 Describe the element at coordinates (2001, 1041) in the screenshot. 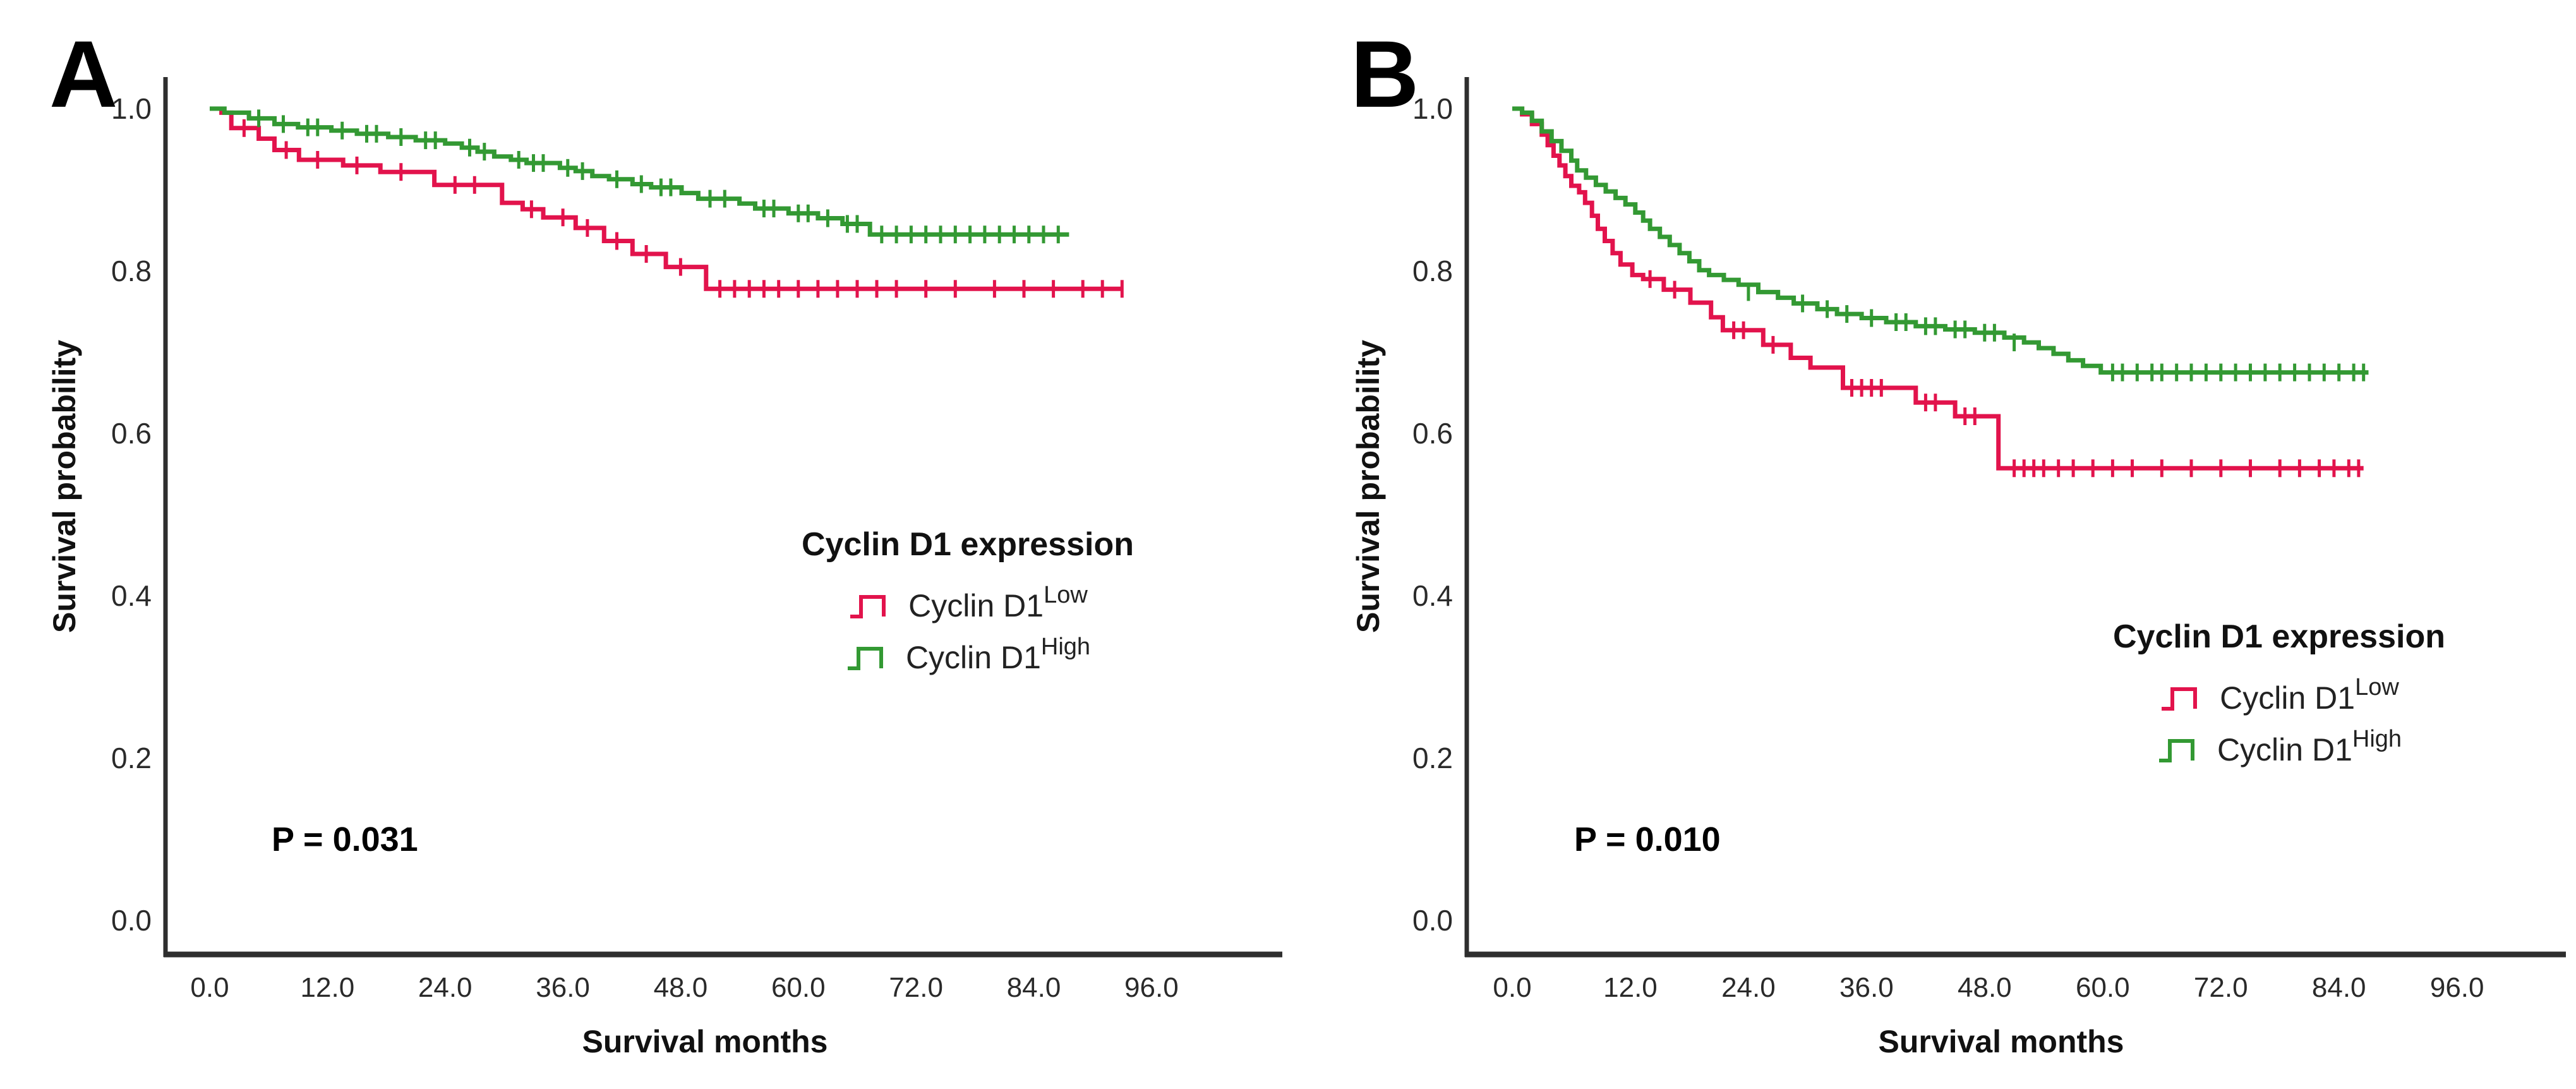

I see `x-axis-title-b: Survival months` at that location.